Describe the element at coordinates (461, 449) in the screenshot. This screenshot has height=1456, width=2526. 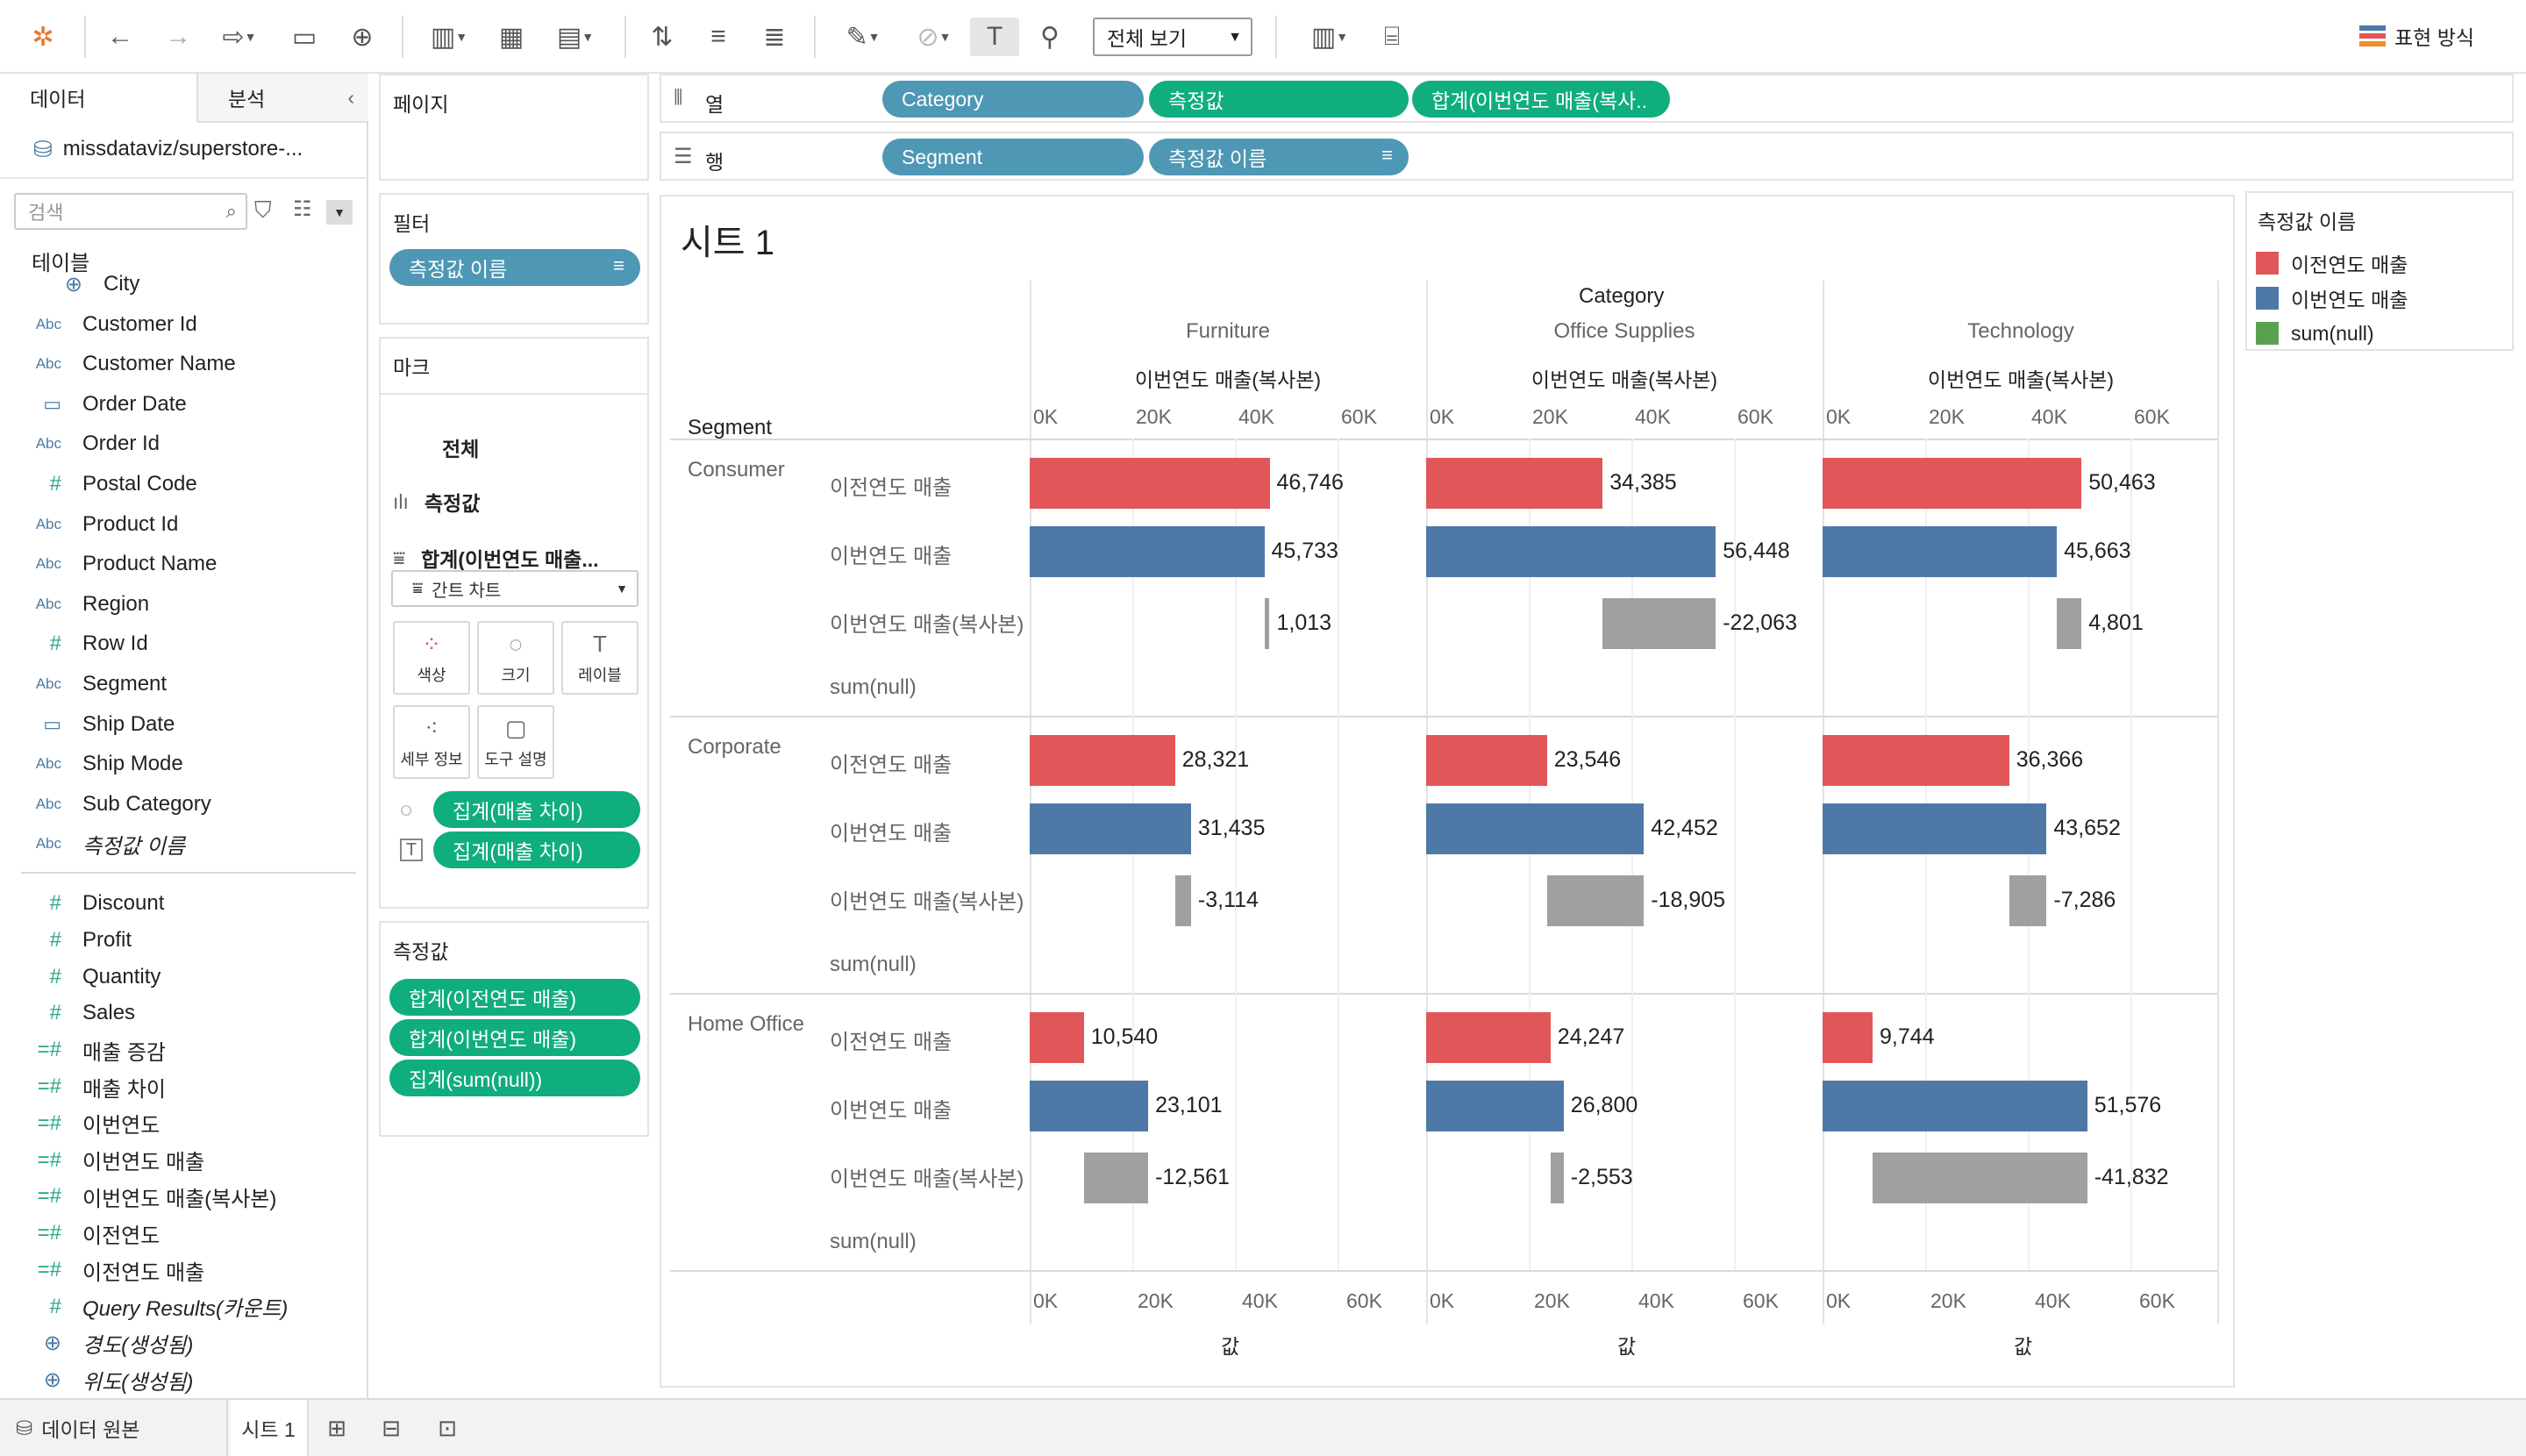
I see `marks-all-tab: 전체` at that location.